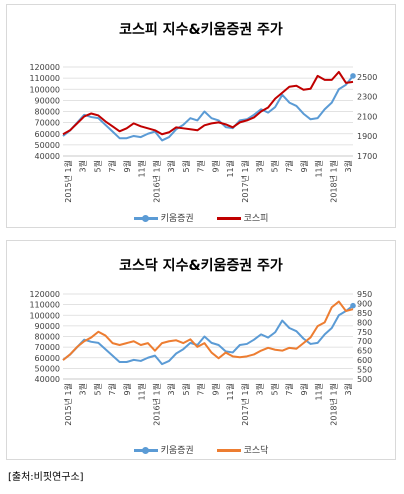  What do you see at coordinates (201, 217) in the screenshot?
I see `kospi-chart-legend: 키움증권 코스피` at bounding box center [201, 217].